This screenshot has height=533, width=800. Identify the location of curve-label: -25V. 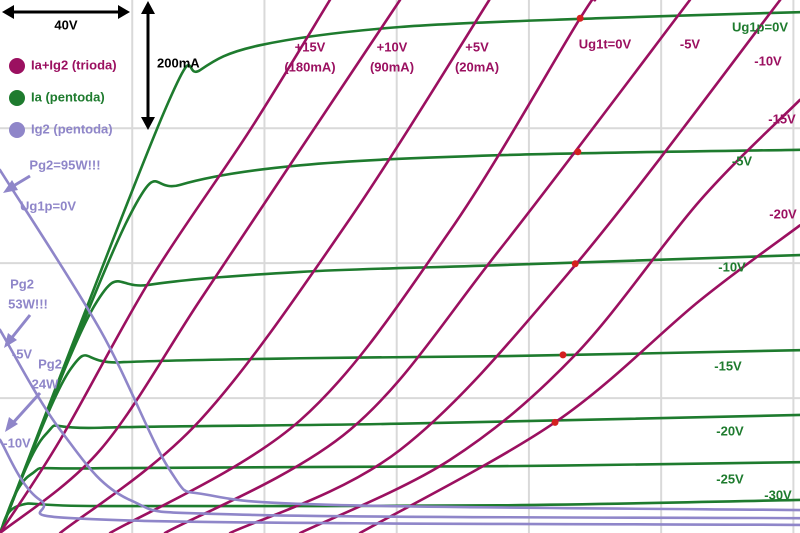
(730, 478).